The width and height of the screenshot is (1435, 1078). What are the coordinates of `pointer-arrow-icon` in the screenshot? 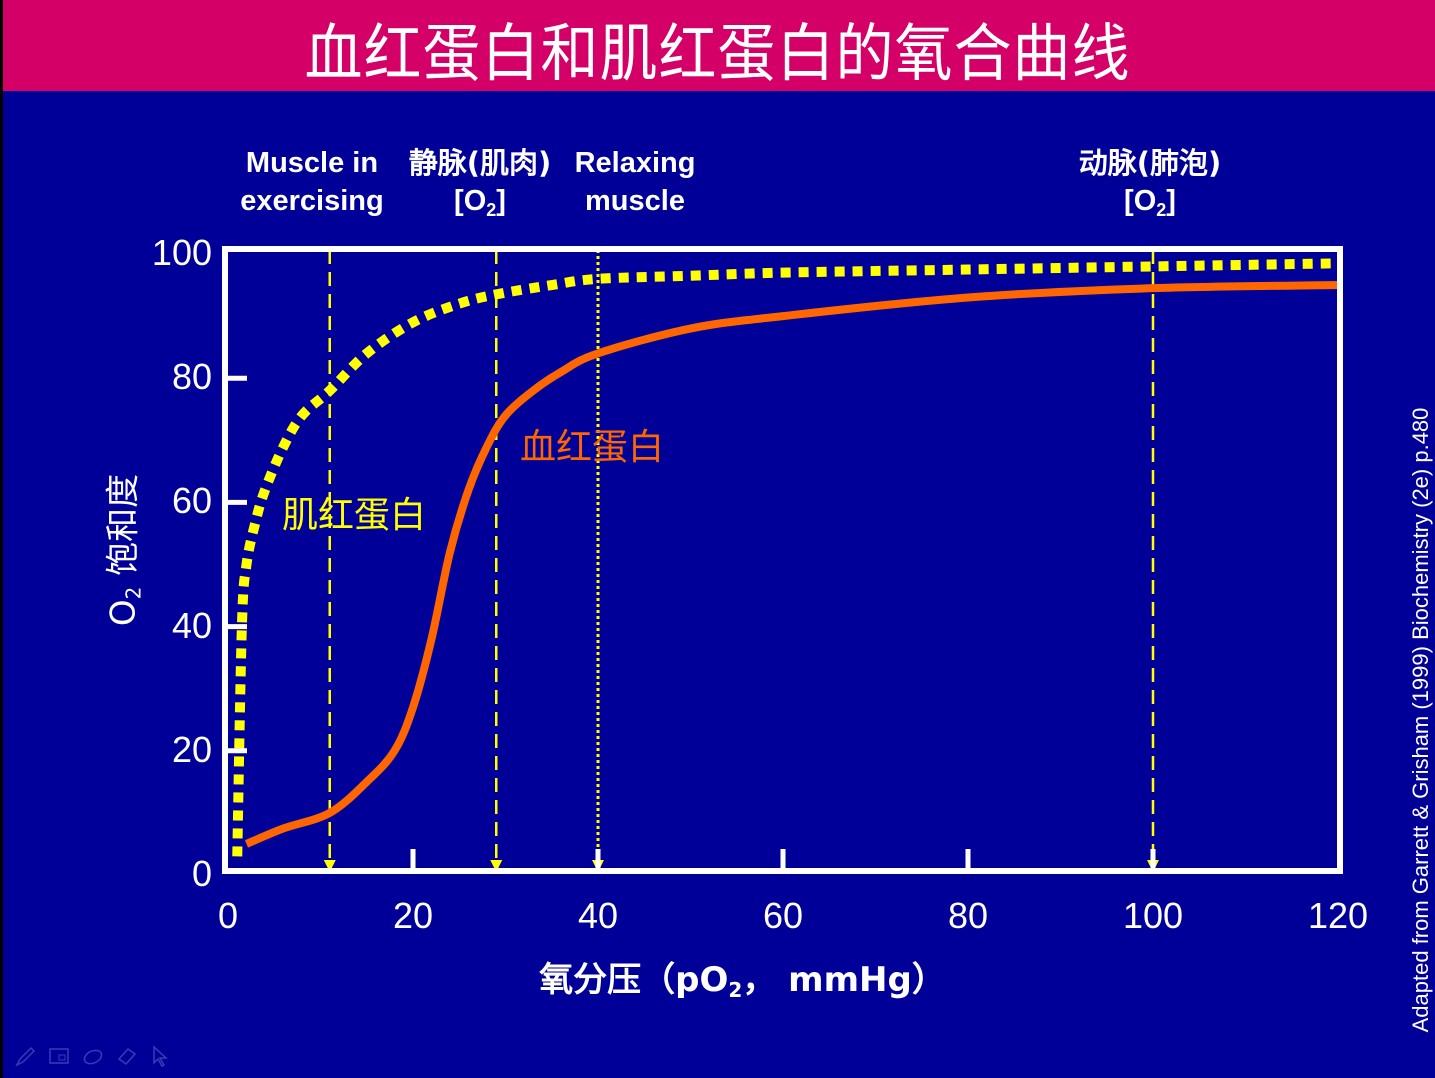 It's located at (161, 1056).